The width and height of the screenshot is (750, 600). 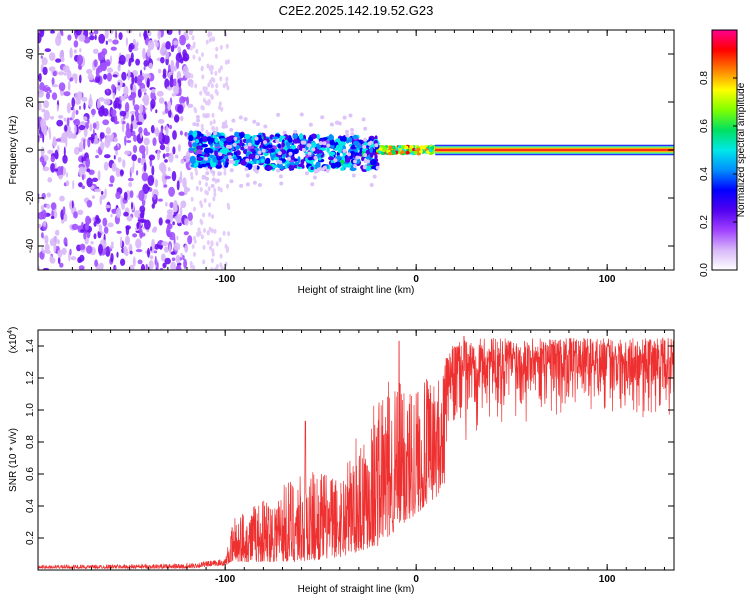 I want to click on x-tick-label: -100, so click(x=225, y=279).